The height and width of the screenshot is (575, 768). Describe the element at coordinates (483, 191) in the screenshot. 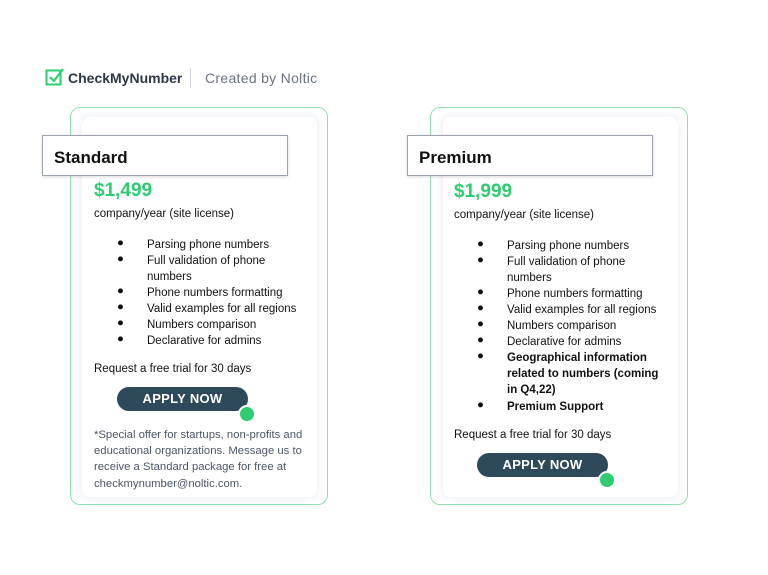

I see `price: $1,999` at that location.